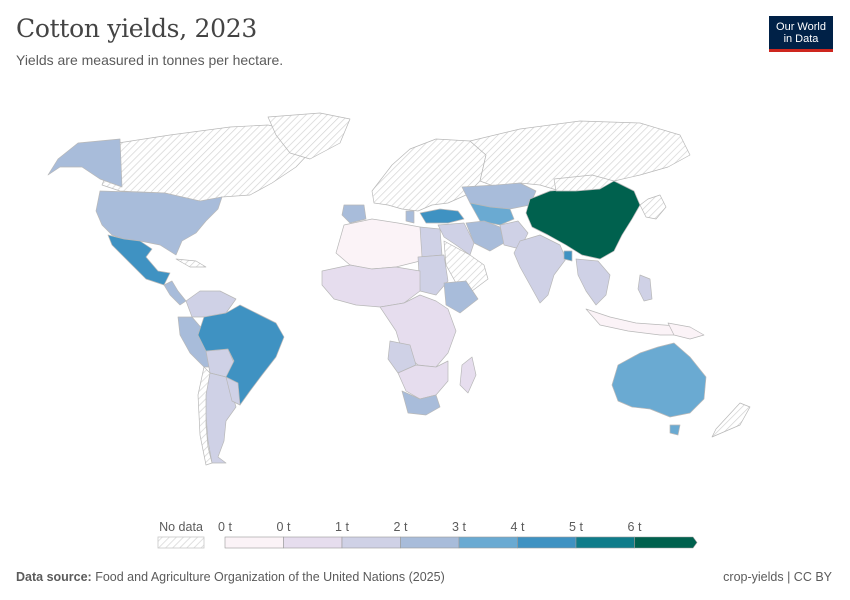 Image resolution: width=850 pixels, height=600 pixels. Describe the element at coordinates (371, 286) in the screenshot. I see `map-region-west-africa` at that location.